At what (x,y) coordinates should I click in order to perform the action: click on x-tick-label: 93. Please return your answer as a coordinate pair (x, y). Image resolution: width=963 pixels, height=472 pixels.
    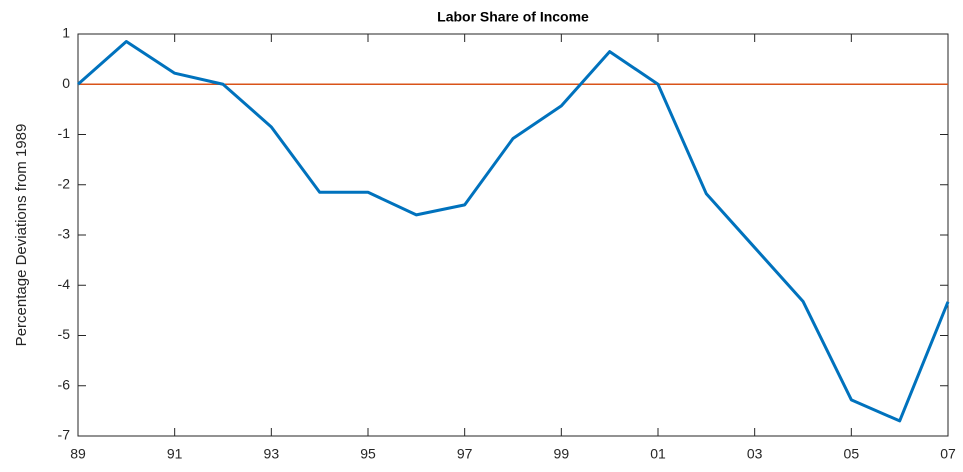
    Looking at the image, I should click on (272, 454).